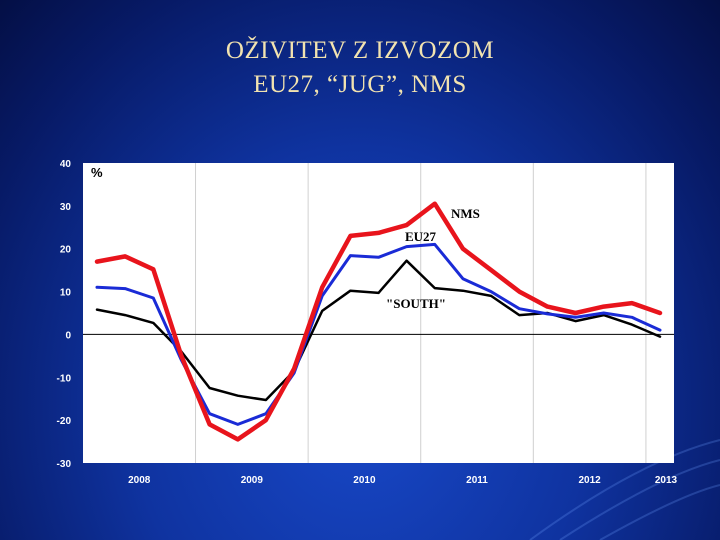 The image size is (720, 540). Describe the element at coordinates (360, 84) in the screenshot. I see `slide-title-line-2: EU27, “JUG”, NMS` at that location.